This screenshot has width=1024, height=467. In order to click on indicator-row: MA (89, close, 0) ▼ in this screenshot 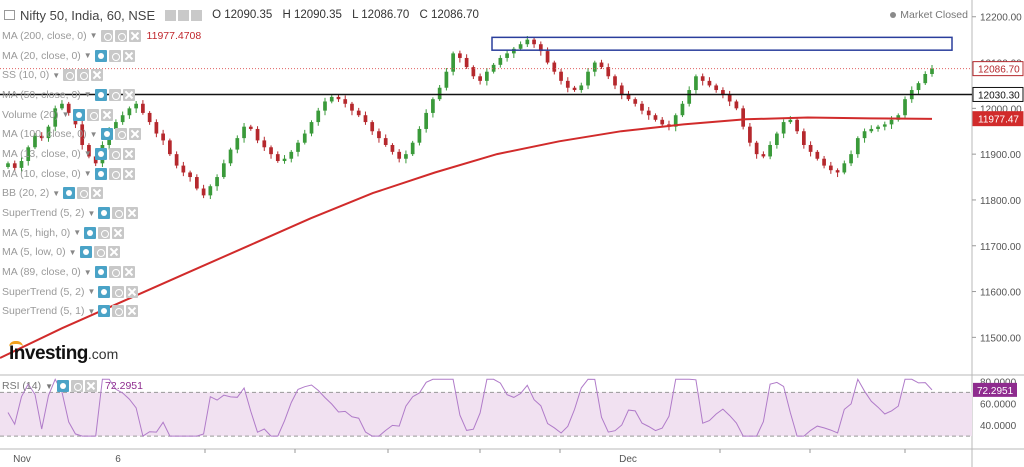, I will do `click(101, 272)`.